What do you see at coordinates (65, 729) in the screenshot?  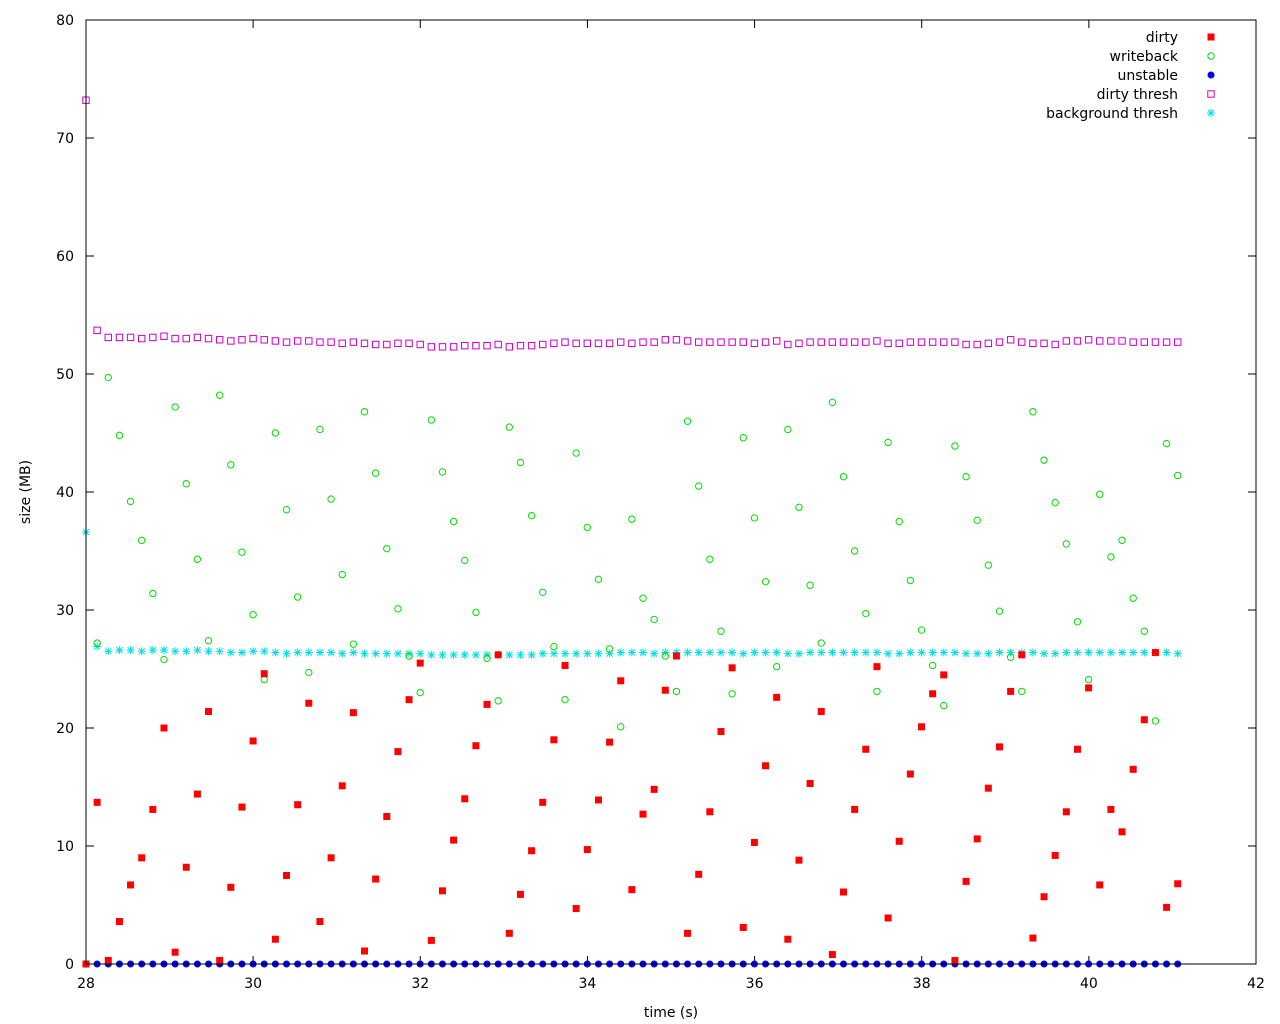 I see `y-tick-label: 20` at bounding box center [65, 729].